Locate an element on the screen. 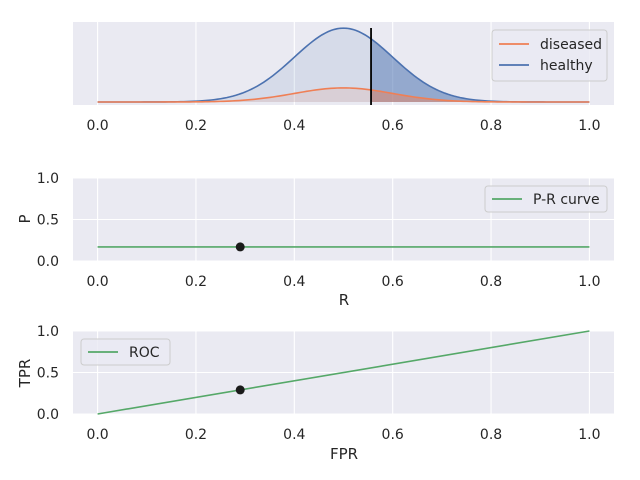 This screenshot has width=640, height=480. legend-healthy-label: healthy is located at coordinates (566, 66).